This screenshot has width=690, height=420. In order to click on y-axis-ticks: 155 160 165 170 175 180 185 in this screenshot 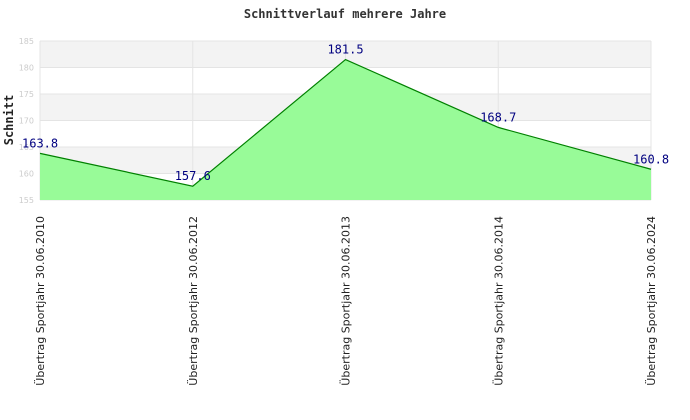, I will do `click(26, 121)`.